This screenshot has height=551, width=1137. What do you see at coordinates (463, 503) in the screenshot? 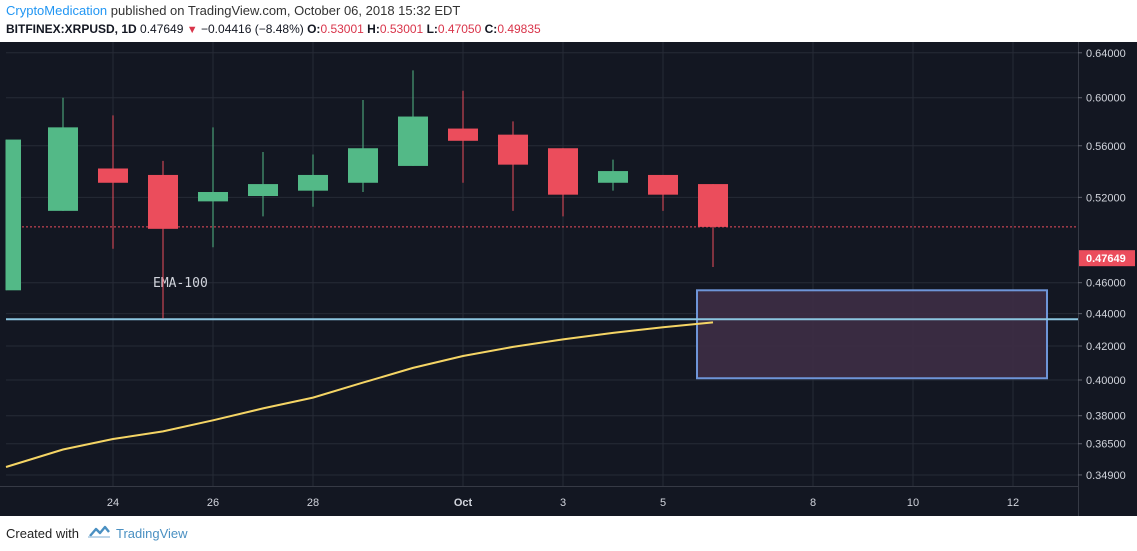
I see `x-tick-label: Oct` at bounding box center [463, 503].